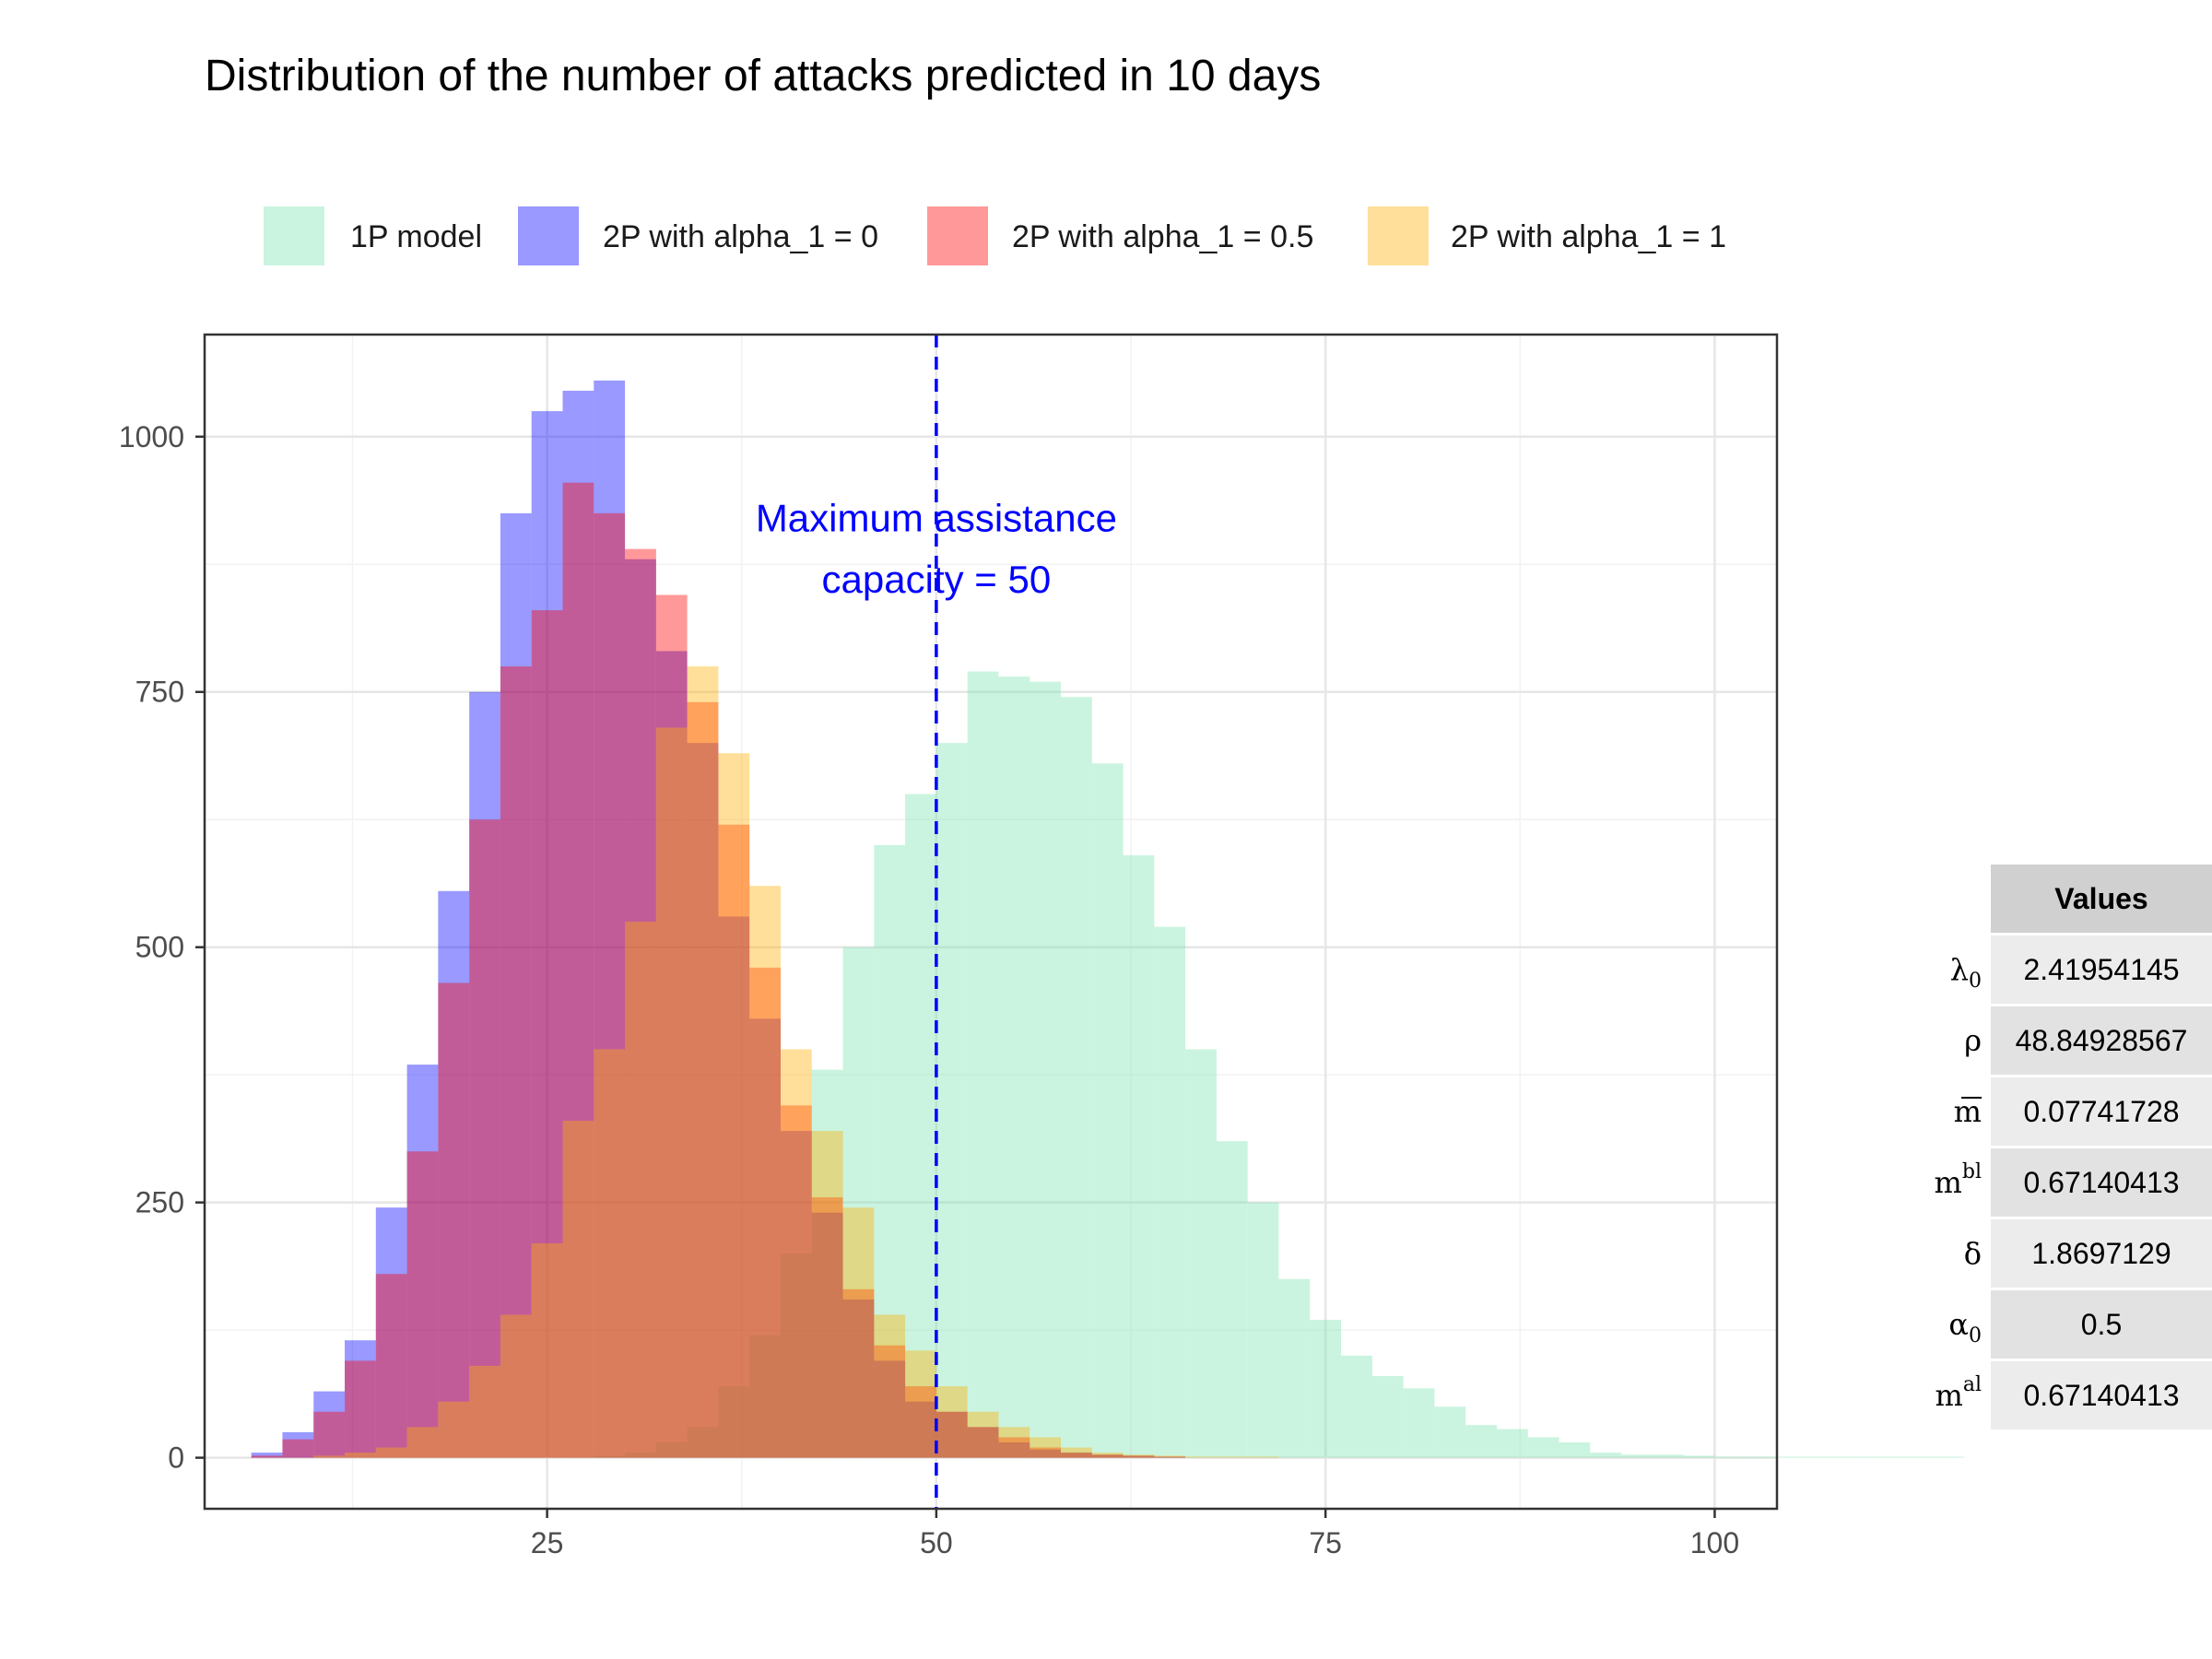 This screenshot has height=1659, width=2212. I want to click on table-value: 1.8697129, so click(2101, 1253).